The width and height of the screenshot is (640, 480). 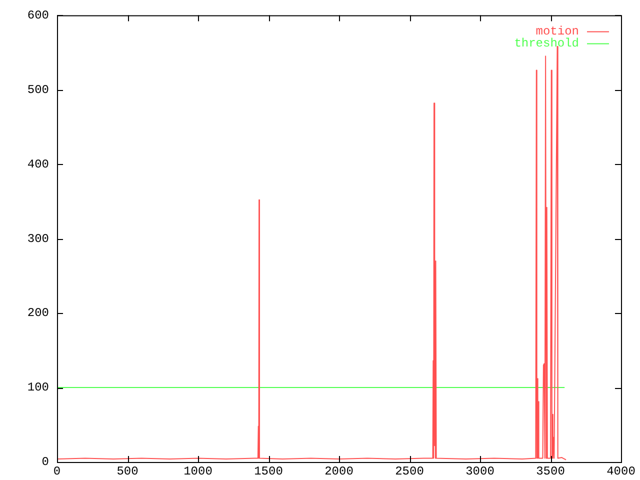 I want to click on x-tick-label: 2000, so click(x=339, y=471).